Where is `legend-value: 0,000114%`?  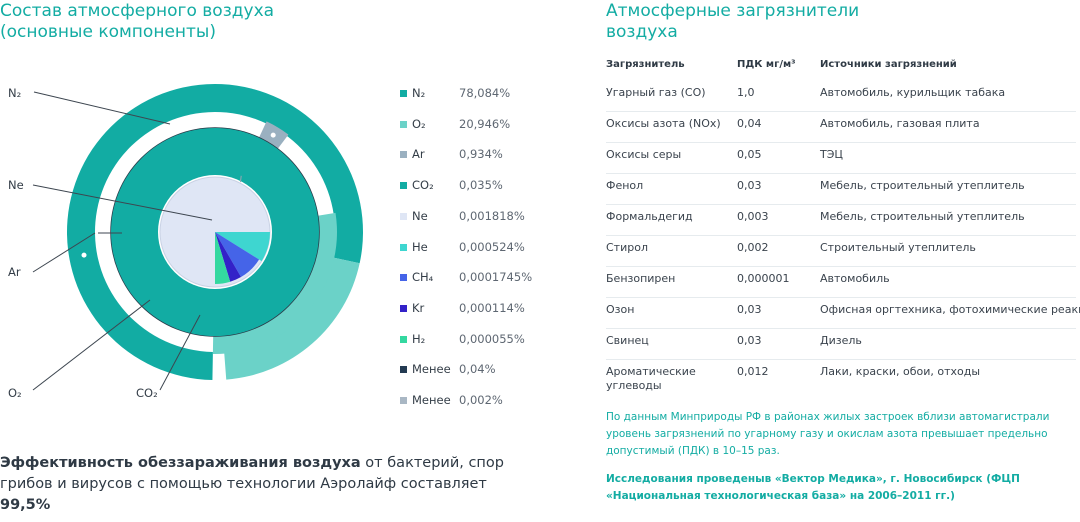 legend-value: 0,000114% is located at coordinates (492, 307).